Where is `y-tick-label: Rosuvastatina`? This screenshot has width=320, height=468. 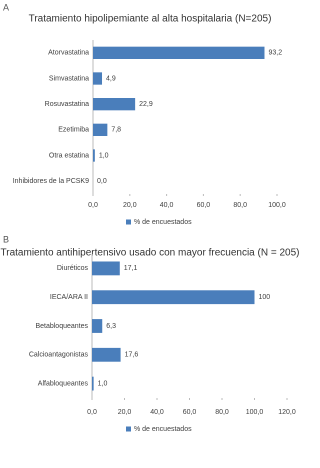
y-tick-label: Rosuvastatina is located at coordinates (67, 104).